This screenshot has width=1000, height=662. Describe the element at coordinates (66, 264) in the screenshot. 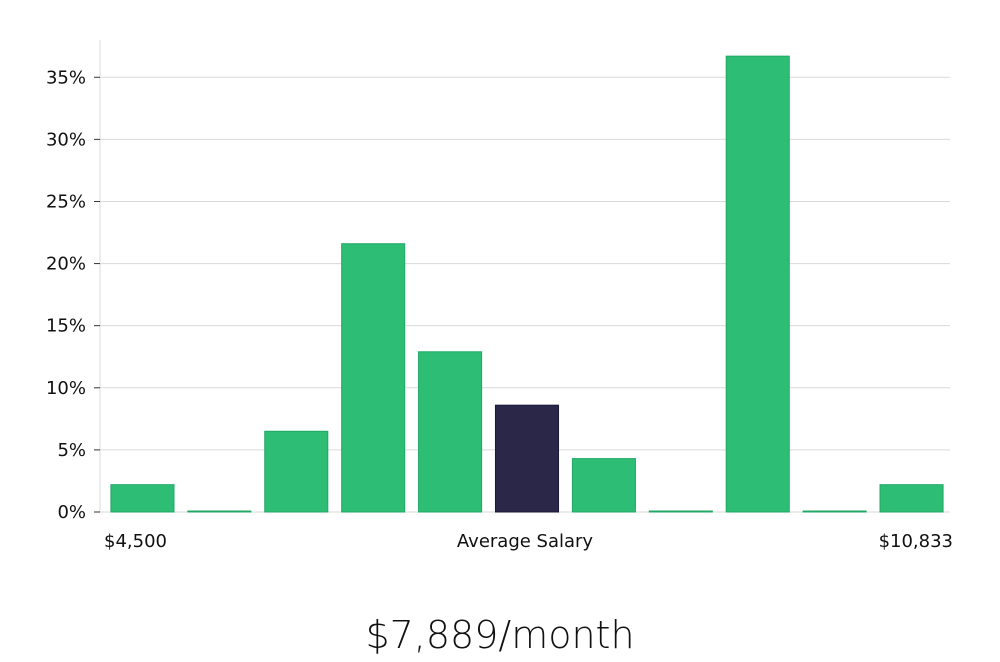

I see `y-tick-label: 20%` at that location.